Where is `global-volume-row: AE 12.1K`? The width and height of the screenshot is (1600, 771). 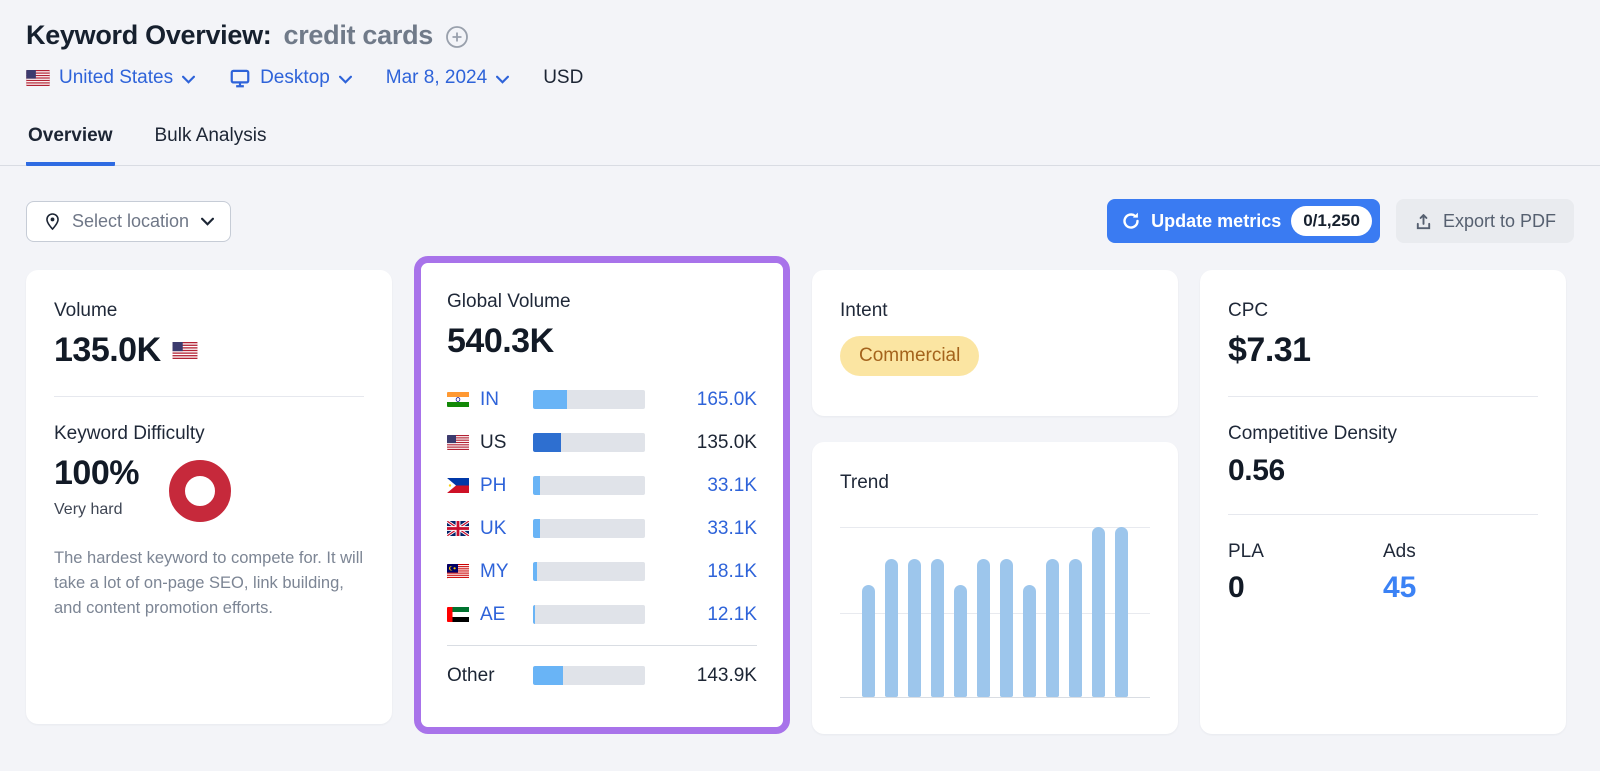
global-volume-row: AE 12.1K is located at coordinates (602, 614).